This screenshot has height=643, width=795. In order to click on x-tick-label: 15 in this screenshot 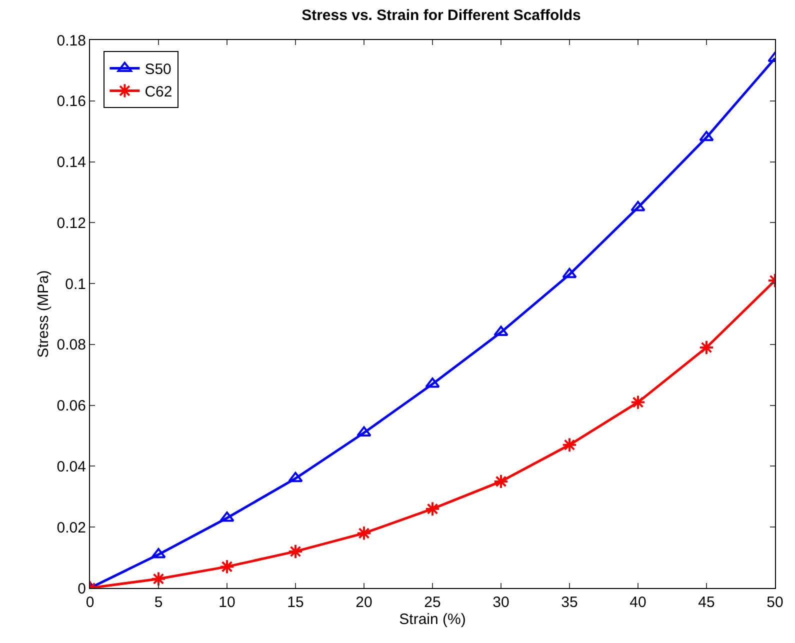, I will do `click(295, 602)`.